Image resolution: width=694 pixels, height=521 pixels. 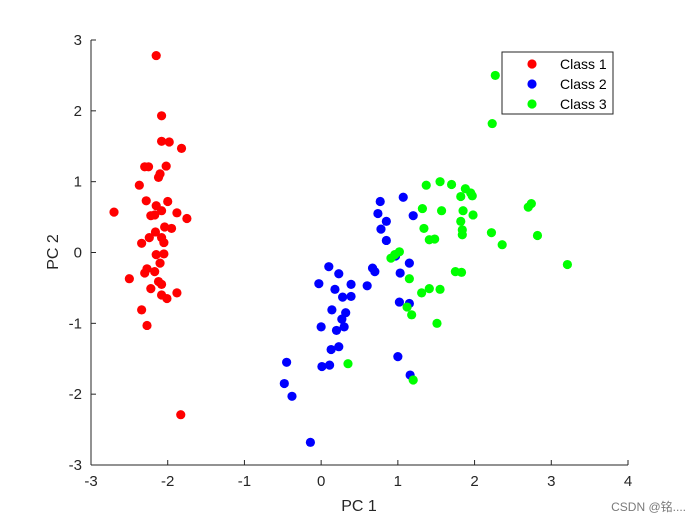 I want to click on y-tick-label: -3, so click(x=75, y=465).